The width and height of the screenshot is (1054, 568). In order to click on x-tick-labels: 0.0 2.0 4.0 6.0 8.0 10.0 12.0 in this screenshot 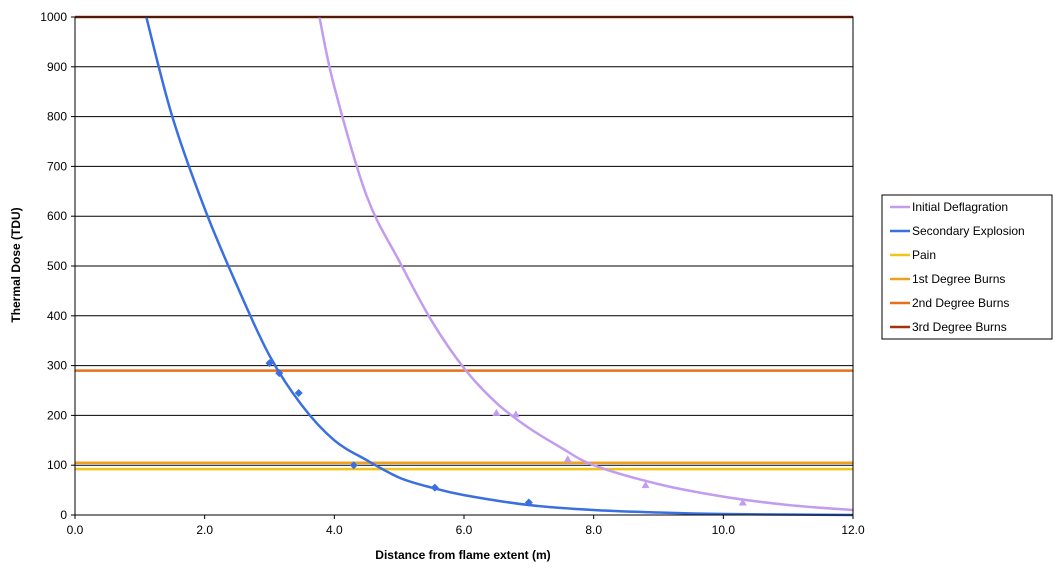, I will do `click(466, 530)`.